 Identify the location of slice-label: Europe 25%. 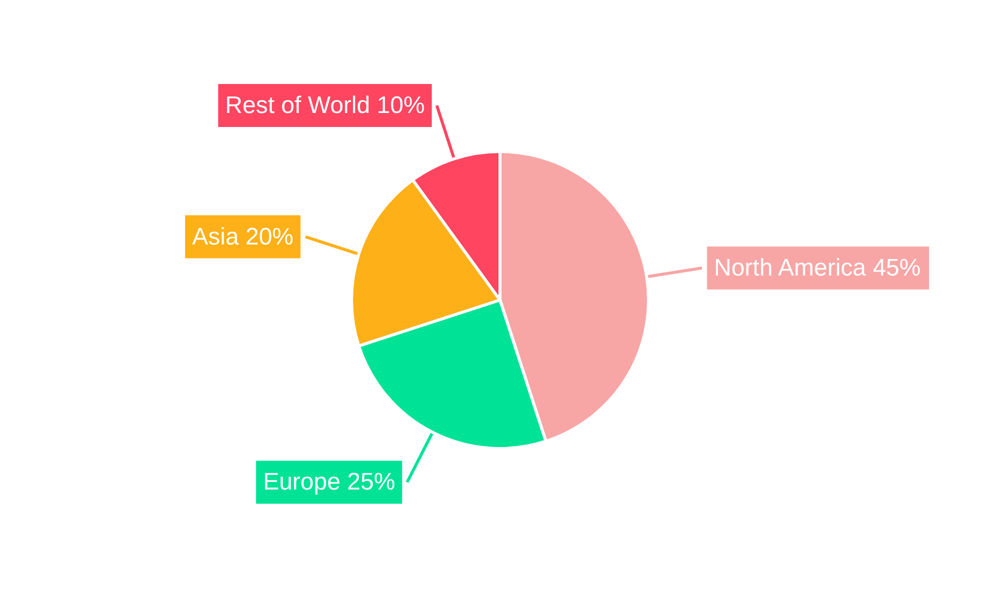
(329, 482).